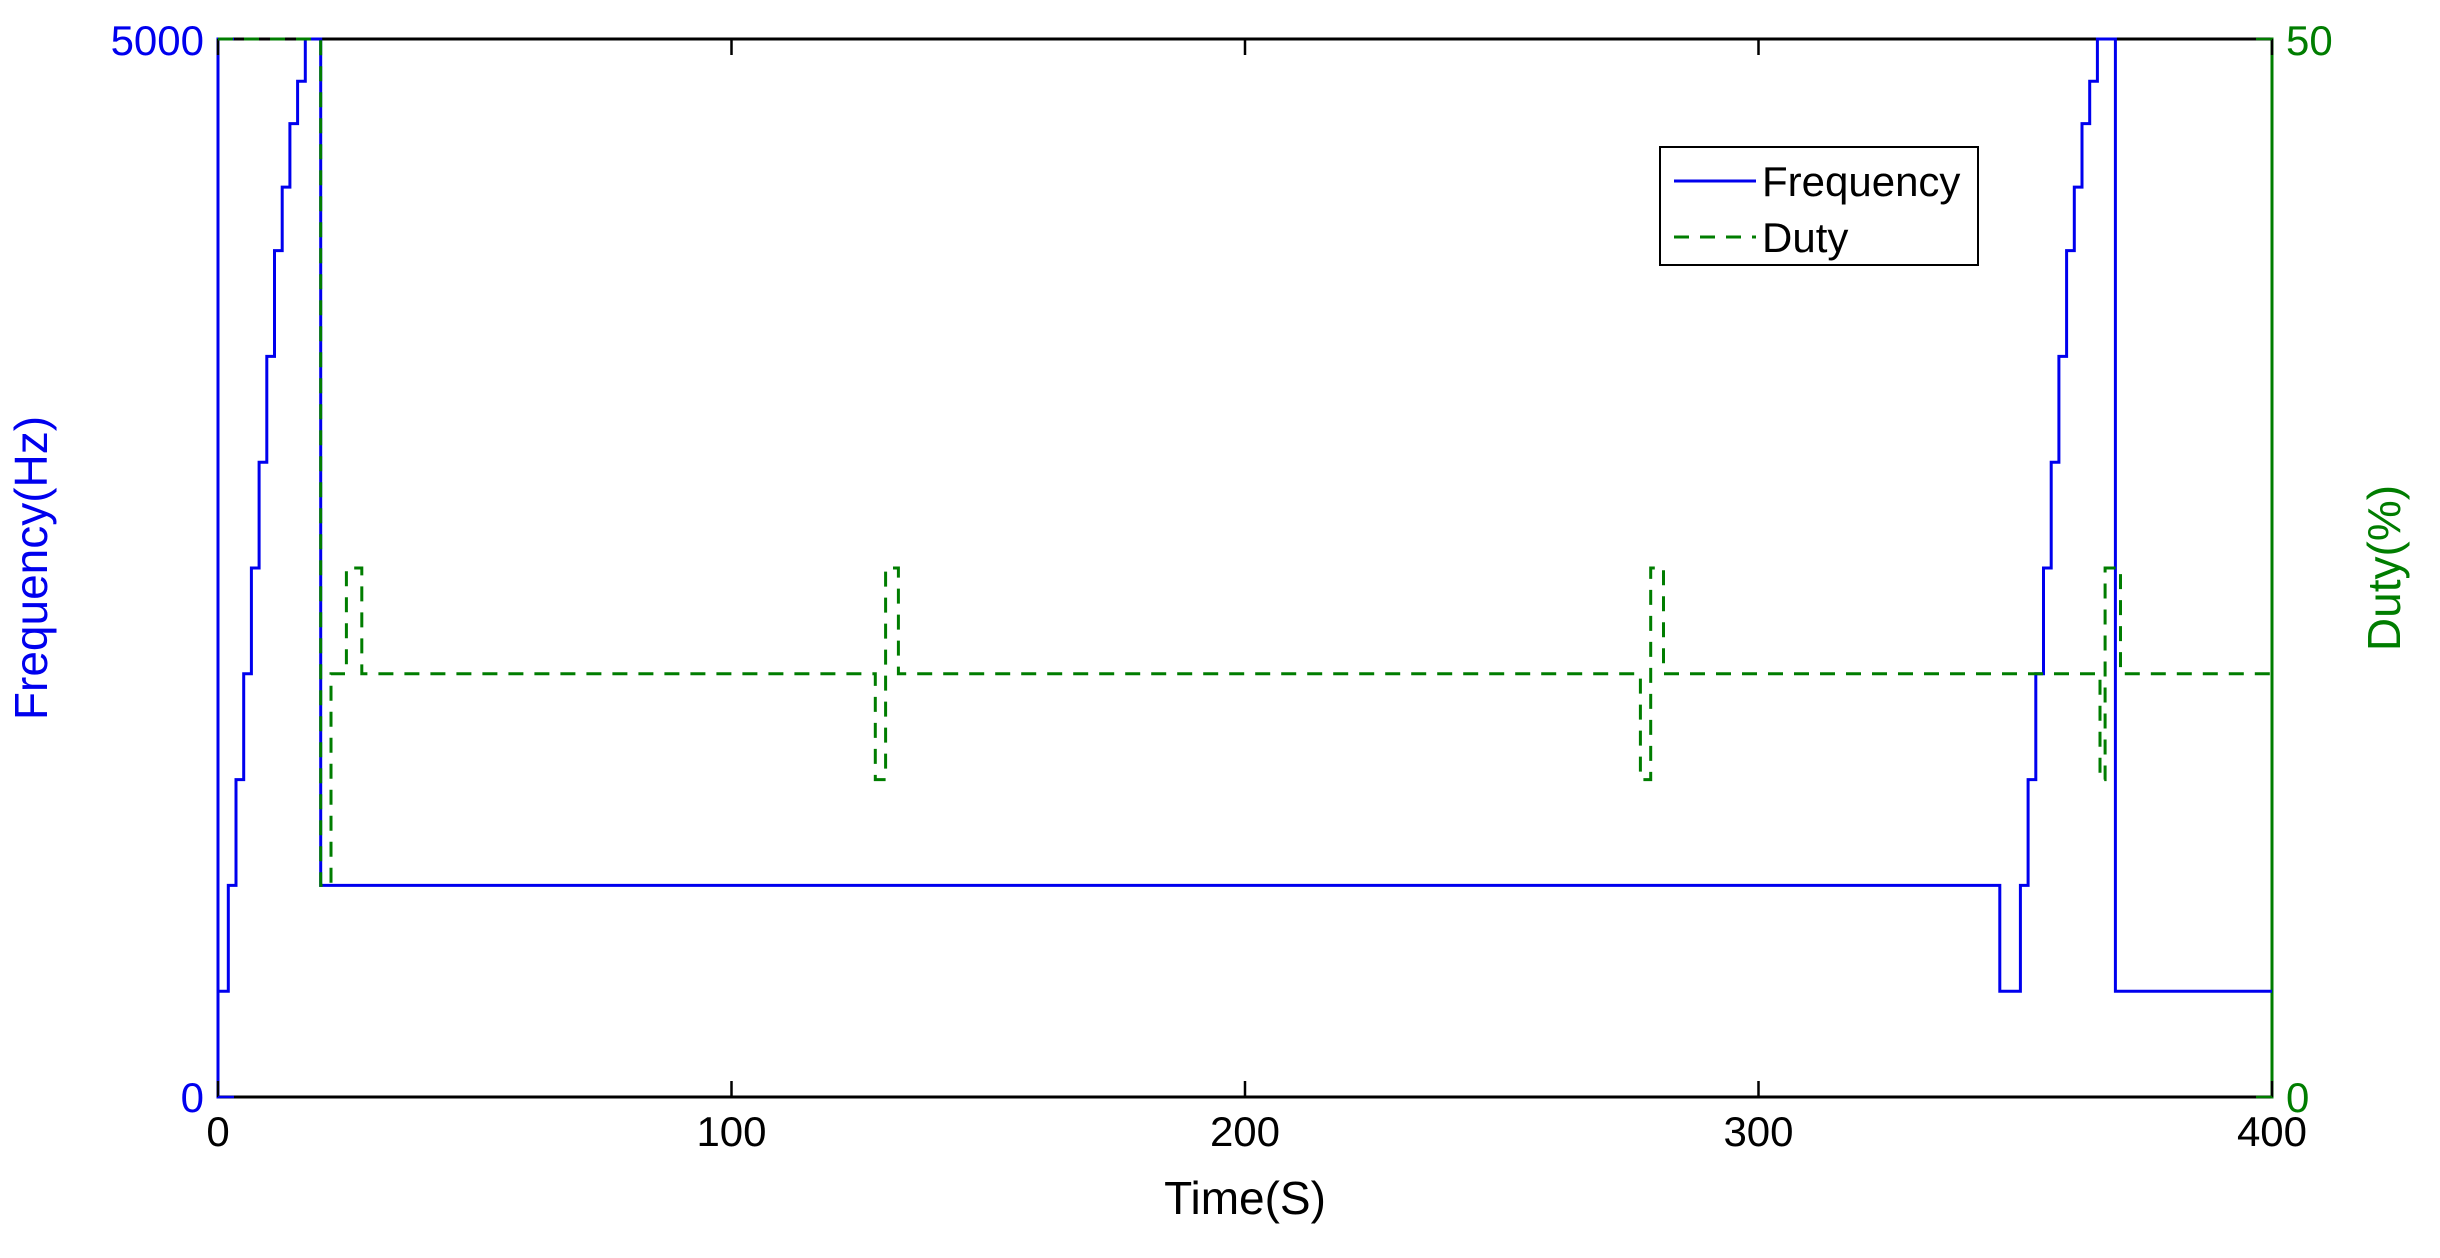 This screenshot has width=2440, height=1258. What do you see at coordinates (1861, 181) in the screenshot?
I see `legend-frequency-label: Frequency` at bounding box center [1861, 181].